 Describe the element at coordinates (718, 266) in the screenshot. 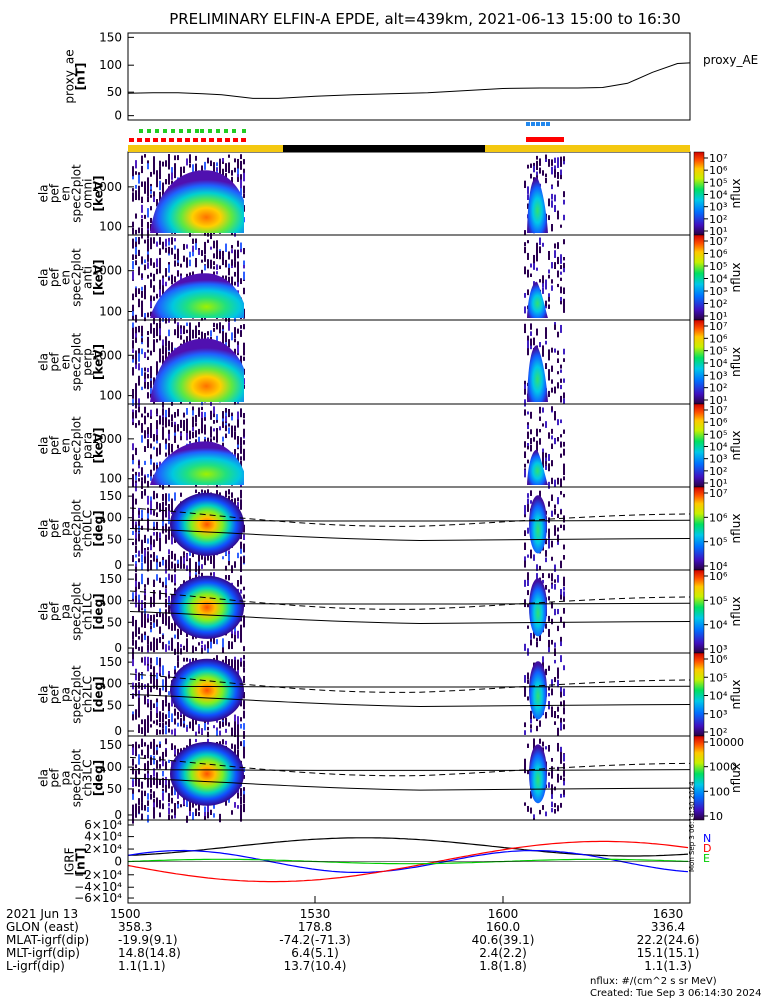

I see `colorbar-tick-label: 10⁵` at that location.